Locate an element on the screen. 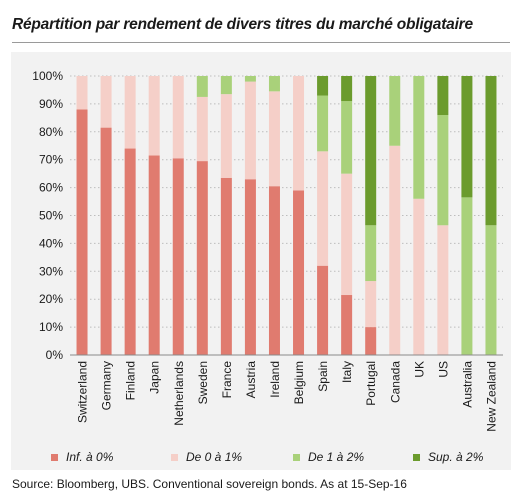 This screenshot has height=500, width=522. legend-label: Inf. à 0% is located at coordinates (90, 457).